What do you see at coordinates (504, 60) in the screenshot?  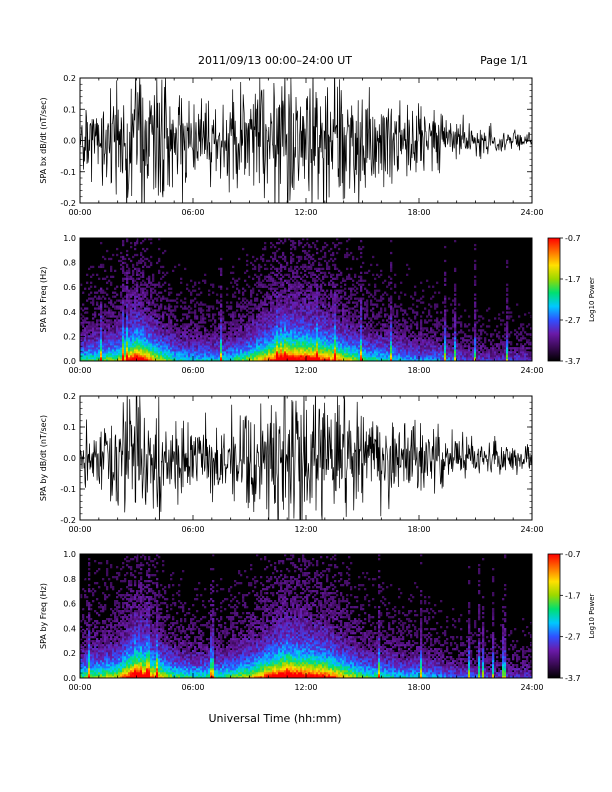 I see `page-indicator: Page 1/1` at bounding box center [504, 60].